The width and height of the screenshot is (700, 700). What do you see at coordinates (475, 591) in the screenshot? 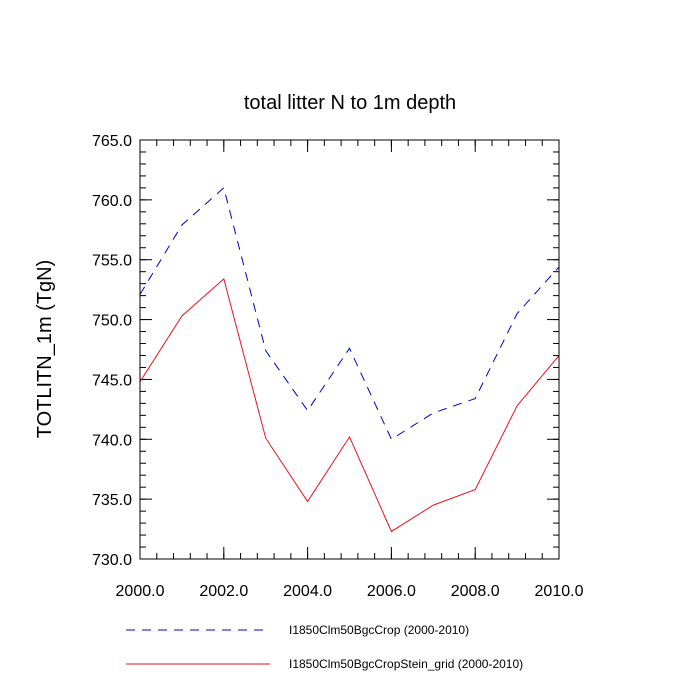
I see `x-tick-label: 2008.0` at bounding box center [475, 591].